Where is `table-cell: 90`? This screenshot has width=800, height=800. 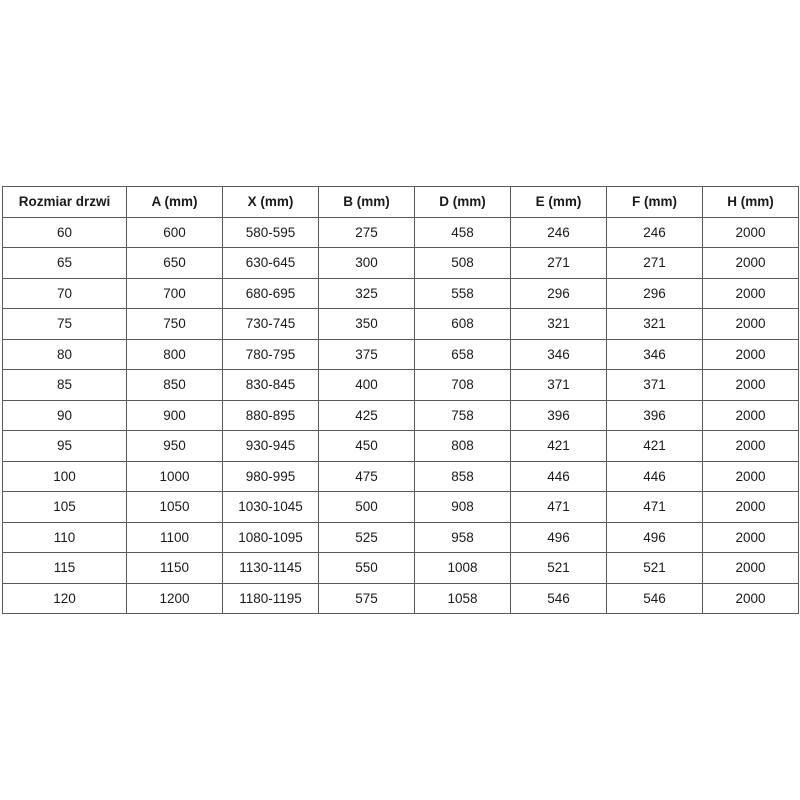 table-cell: 90 is located at coordinates (64, 415).